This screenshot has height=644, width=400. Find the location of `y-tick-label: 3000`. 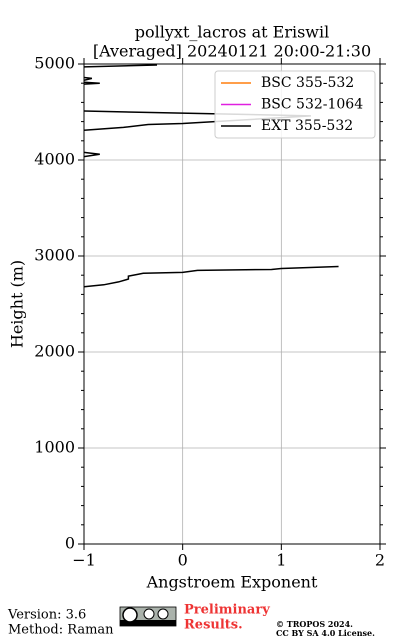

y-tick-label: 3000 is located at coordinates (54, 255).